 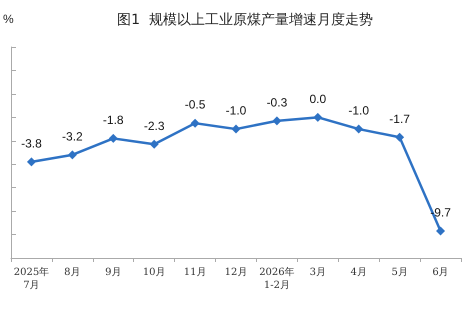 What do you see at coordinates (113, 272) in the screenshot?
I see `x-tick-label: 9月` at bounding box center [113, 272].